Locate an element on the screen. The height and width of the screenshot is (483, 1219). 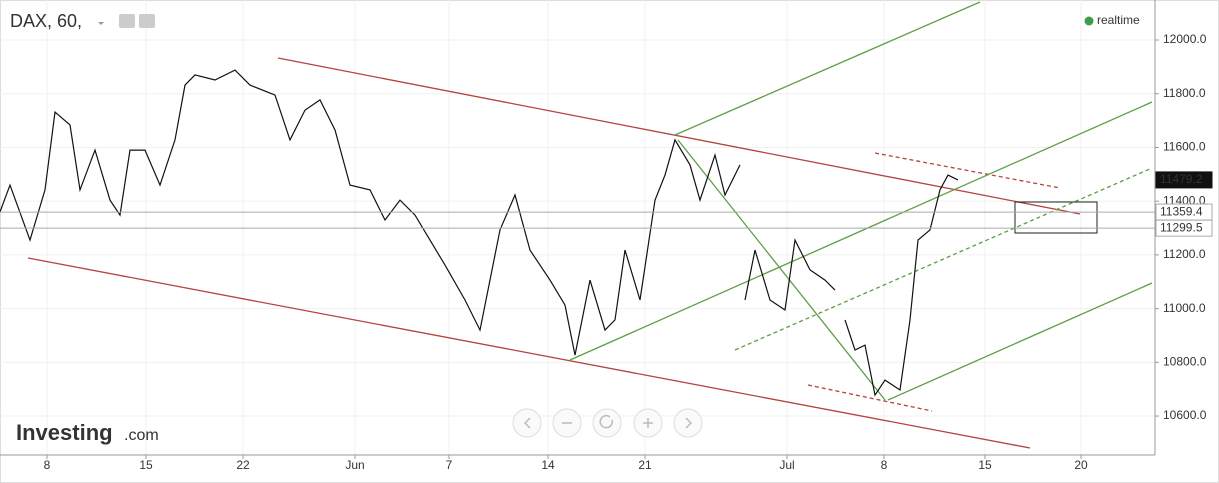
watermark: Investing is located at coordinates (64, 432).